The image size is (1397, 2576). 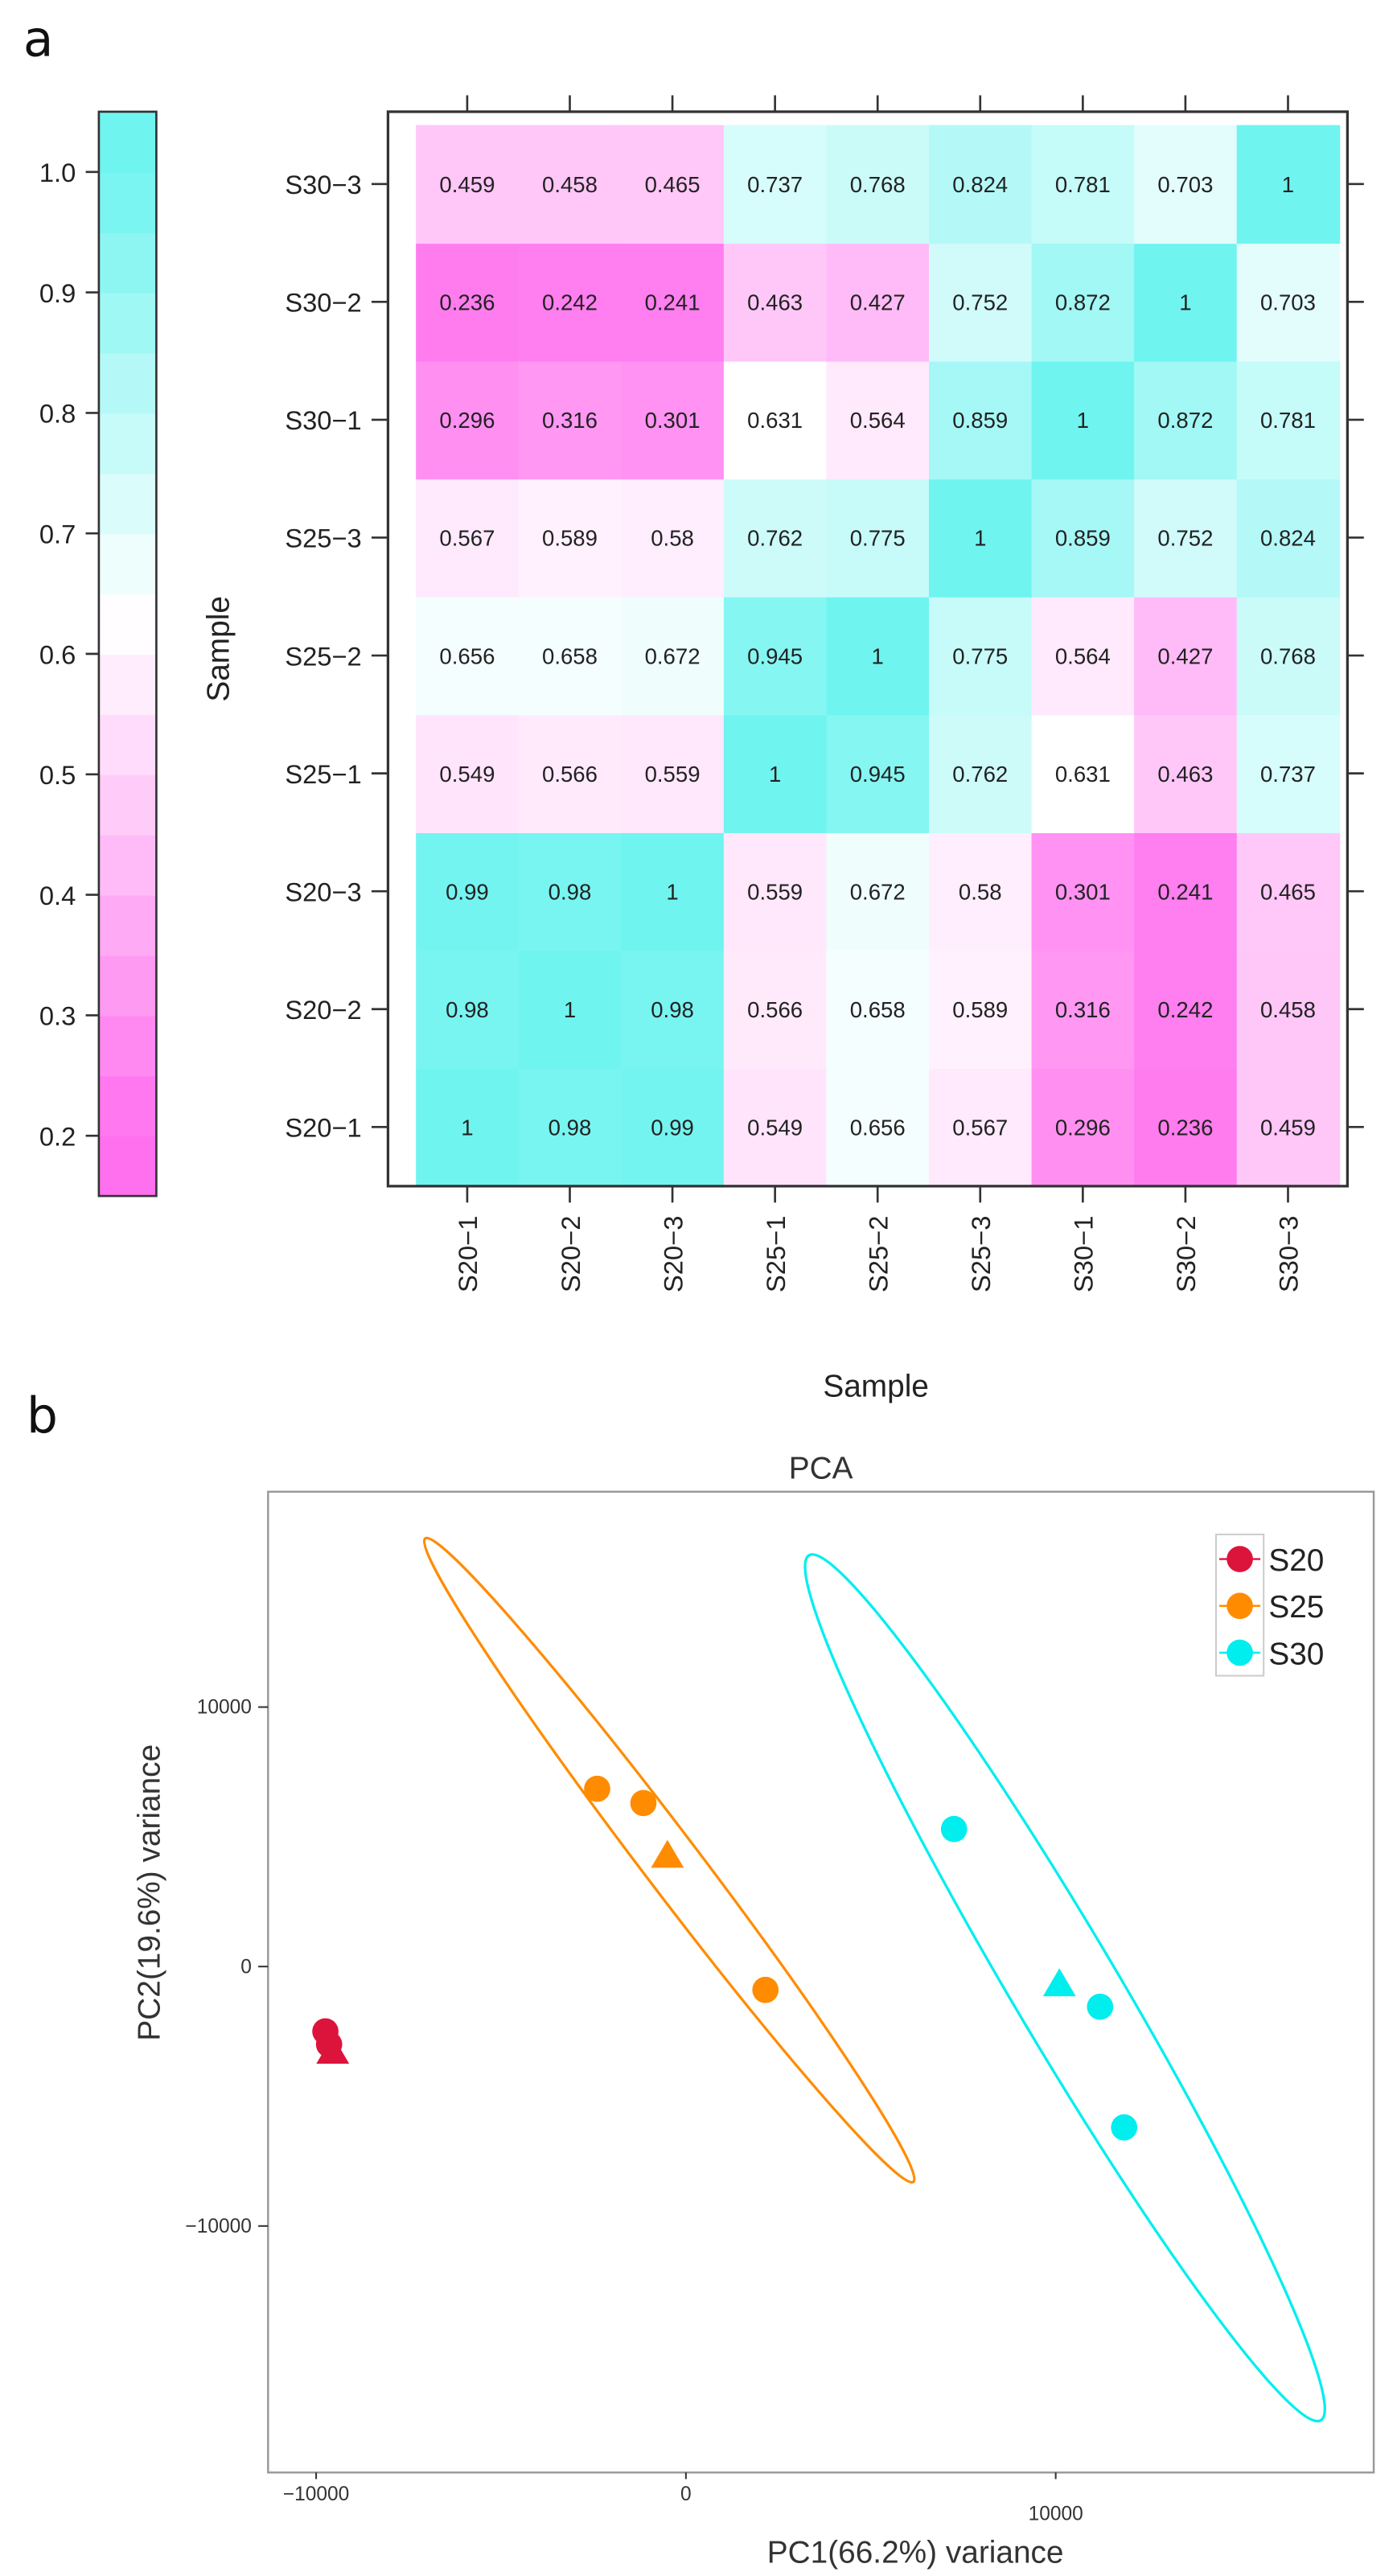 What do you see at coordinates (1083, 655) in the screenshot?
I see `cell-value-label: 0.564` at bounding box center [1083, 655].